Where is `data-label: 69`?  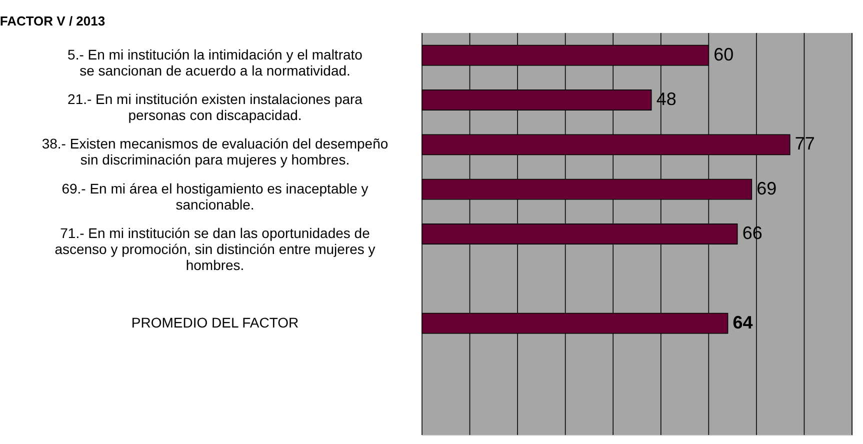 data-label: 69 is located at coordinates (766, 188).